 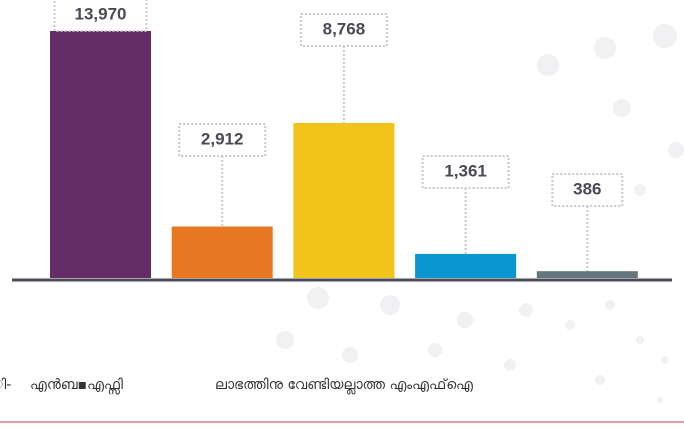 I want to click on legend-label: ലാഭത്തിനു വേണ്ടിയല്ലാത്ത എംഎഫ്ഐ, so click(x=344, y=386).